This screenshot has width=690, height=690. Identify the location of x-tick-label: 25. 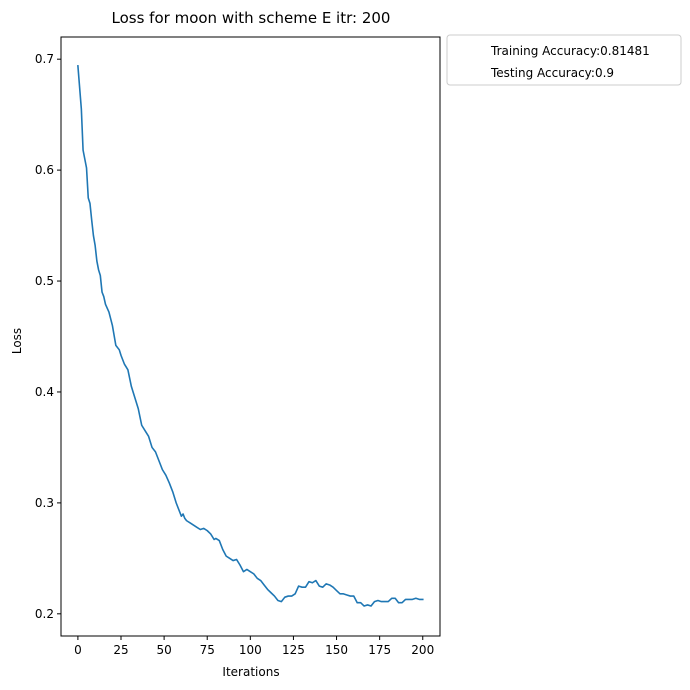
(120, 650).